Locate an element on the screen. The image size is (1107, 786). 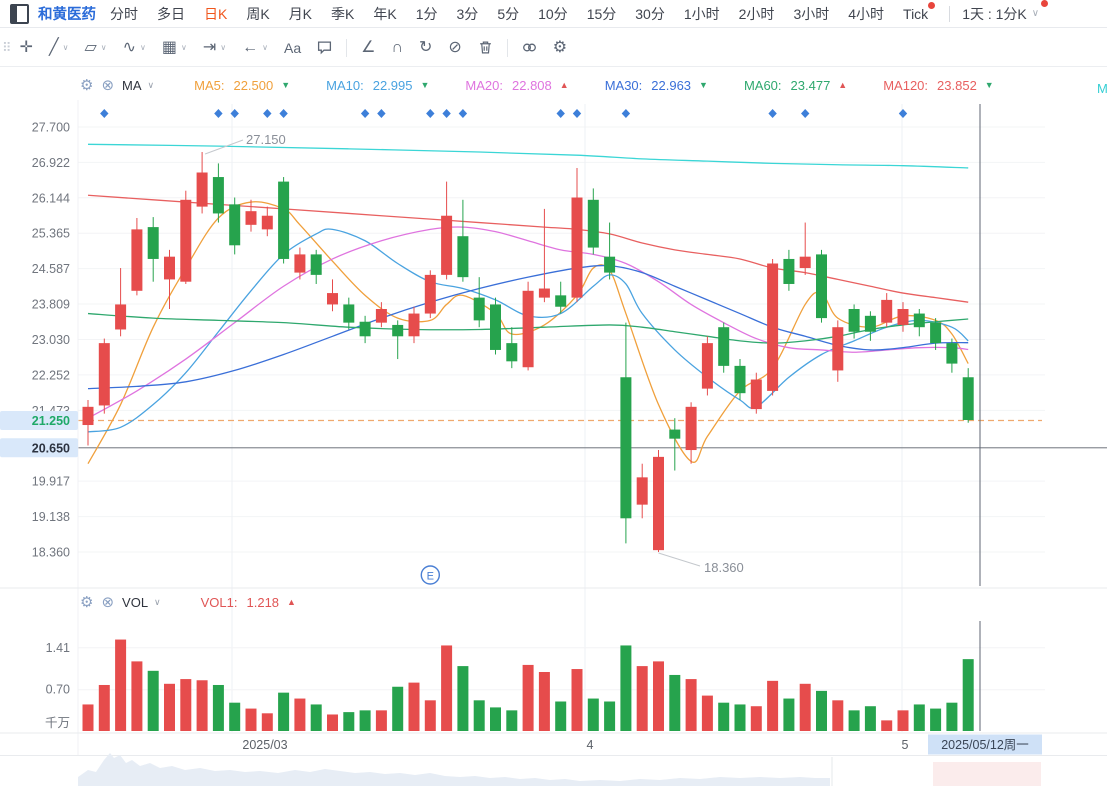
indicator-value-ma30: MA30: 22.963 ▼ is located at coordinates (656, 85).